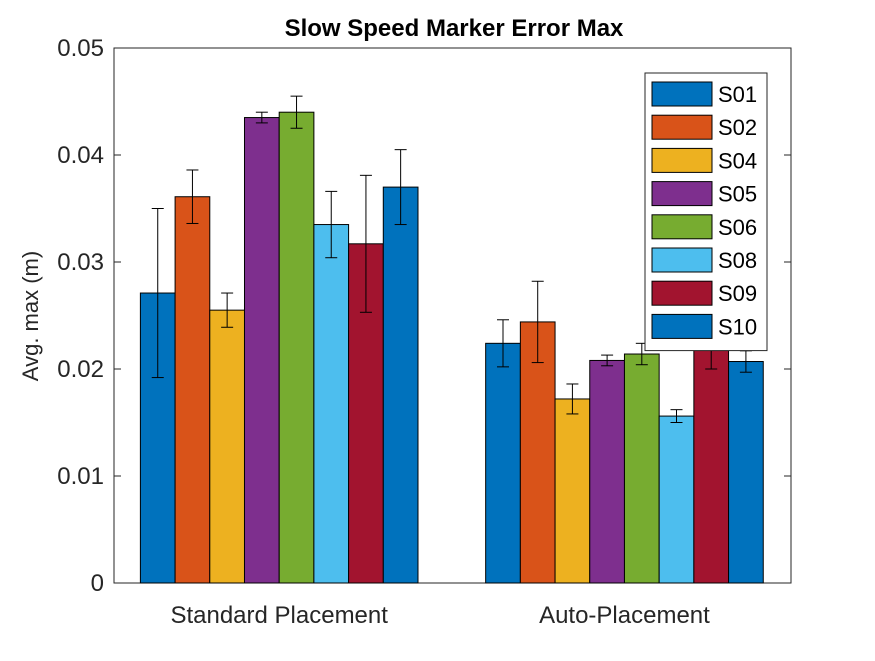 This screenshot has height=661, width=875. Describe the element at coordinates (737, 293) in the screenshot. I see `legend-label: S09` at that location.